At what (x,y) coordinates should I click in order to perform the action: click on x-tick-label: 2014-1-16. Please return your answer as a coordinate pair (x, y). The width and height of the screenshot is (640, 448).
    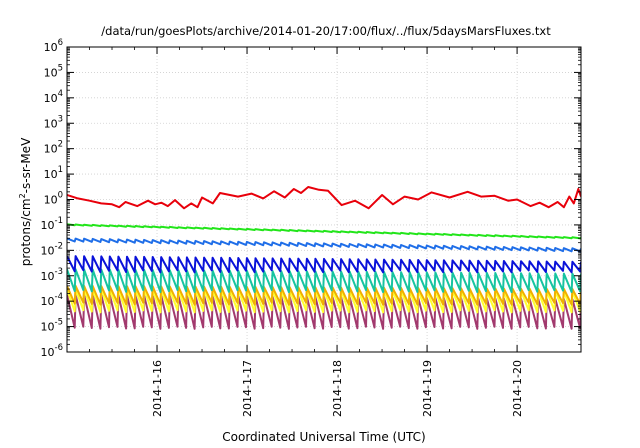
    Looking at the image, I should click on (157, 388).